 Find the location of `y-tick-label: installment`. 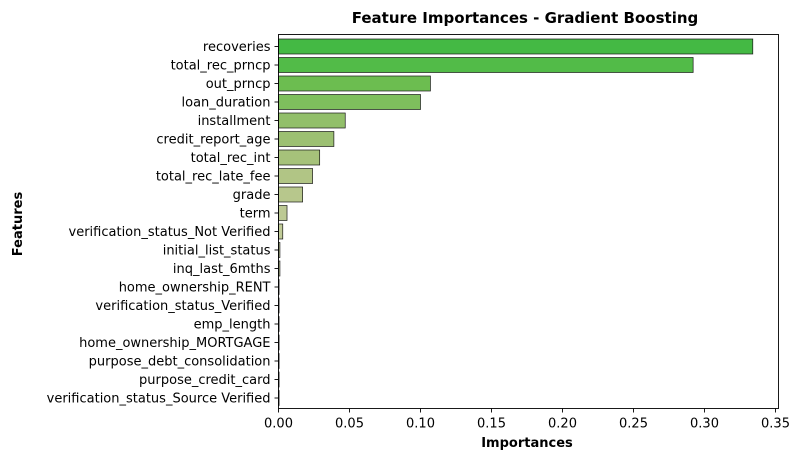

y-tick-label: installment is located at coordinates (234, 121).